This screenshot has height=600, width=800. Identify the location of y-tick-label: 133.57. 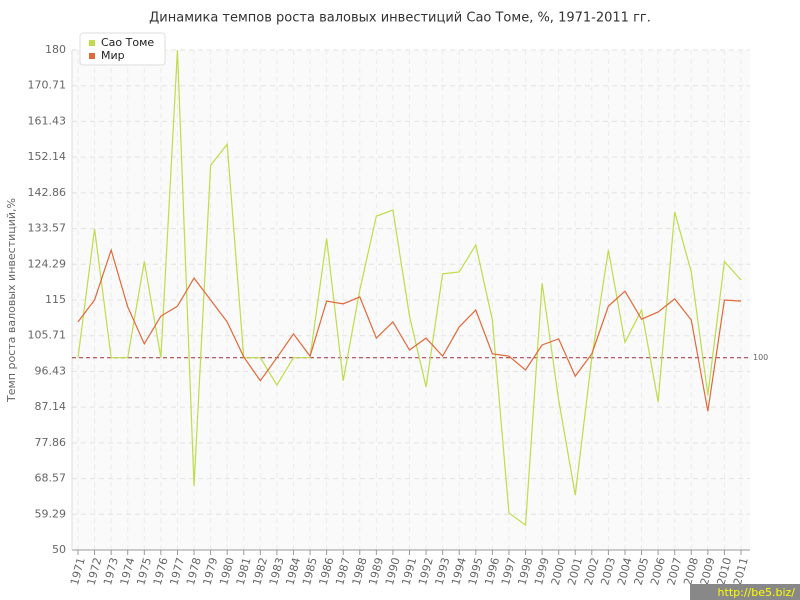
(47, 228).